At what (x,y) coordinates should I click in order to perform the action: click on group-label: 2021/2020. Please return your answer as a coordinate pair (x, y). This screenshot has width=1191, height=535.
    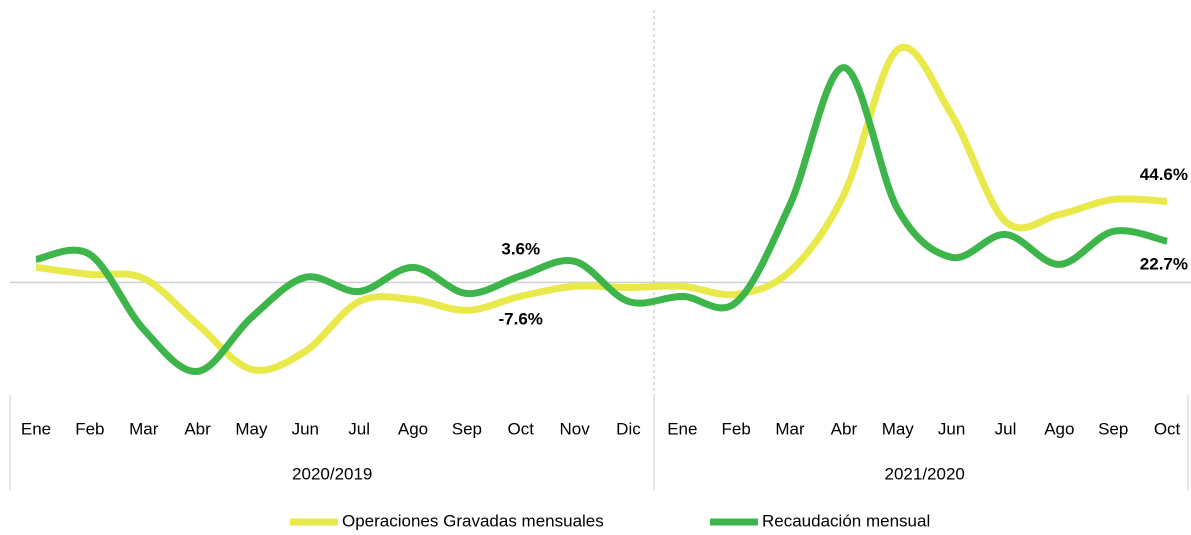
    Looking at the image, I should click on (925, 473).